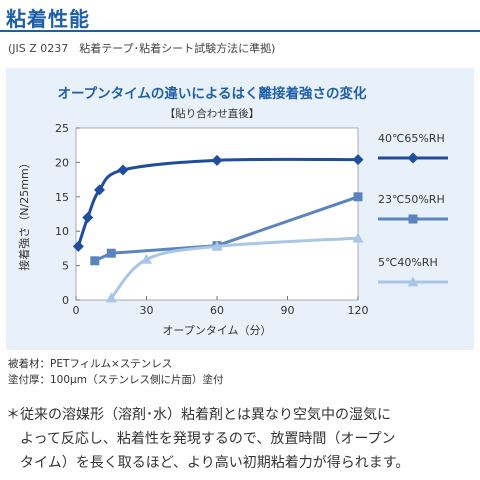 The height and width of the screenshot is (480, 480). What do you see at coordinates (408, 262) in the screenshot?
I see `legend-label: 5℃40%RH` at bounding box center [408, 262].